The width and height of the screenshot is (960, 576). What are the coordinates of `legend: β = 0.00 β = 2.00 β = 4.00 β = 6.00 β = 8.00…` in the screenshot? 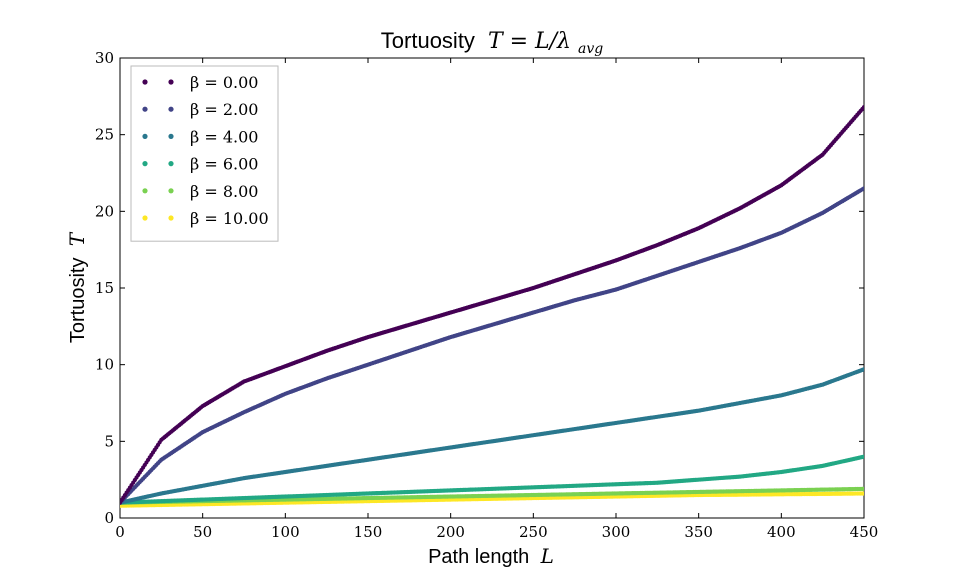 It's located at (204, 153).